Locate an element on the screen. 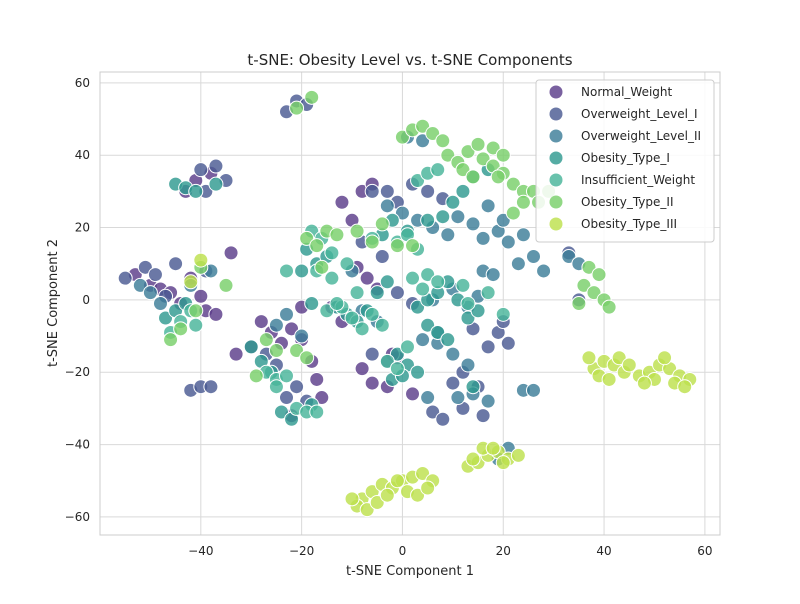 The height and width of the screenshot is (604, 800). y-tick-label: −20 is located at coordinates (77, 372).